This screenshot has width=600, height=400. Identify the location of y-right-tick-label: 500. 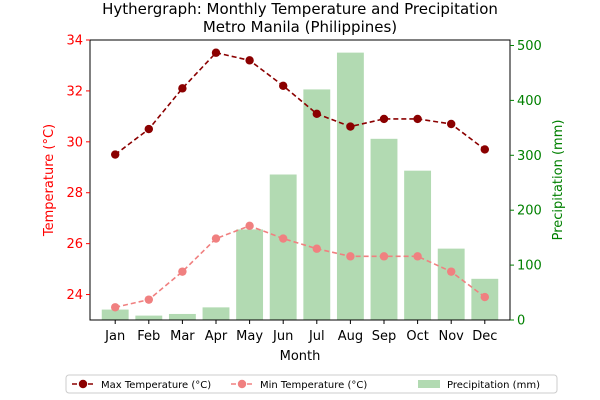
(529, 46).